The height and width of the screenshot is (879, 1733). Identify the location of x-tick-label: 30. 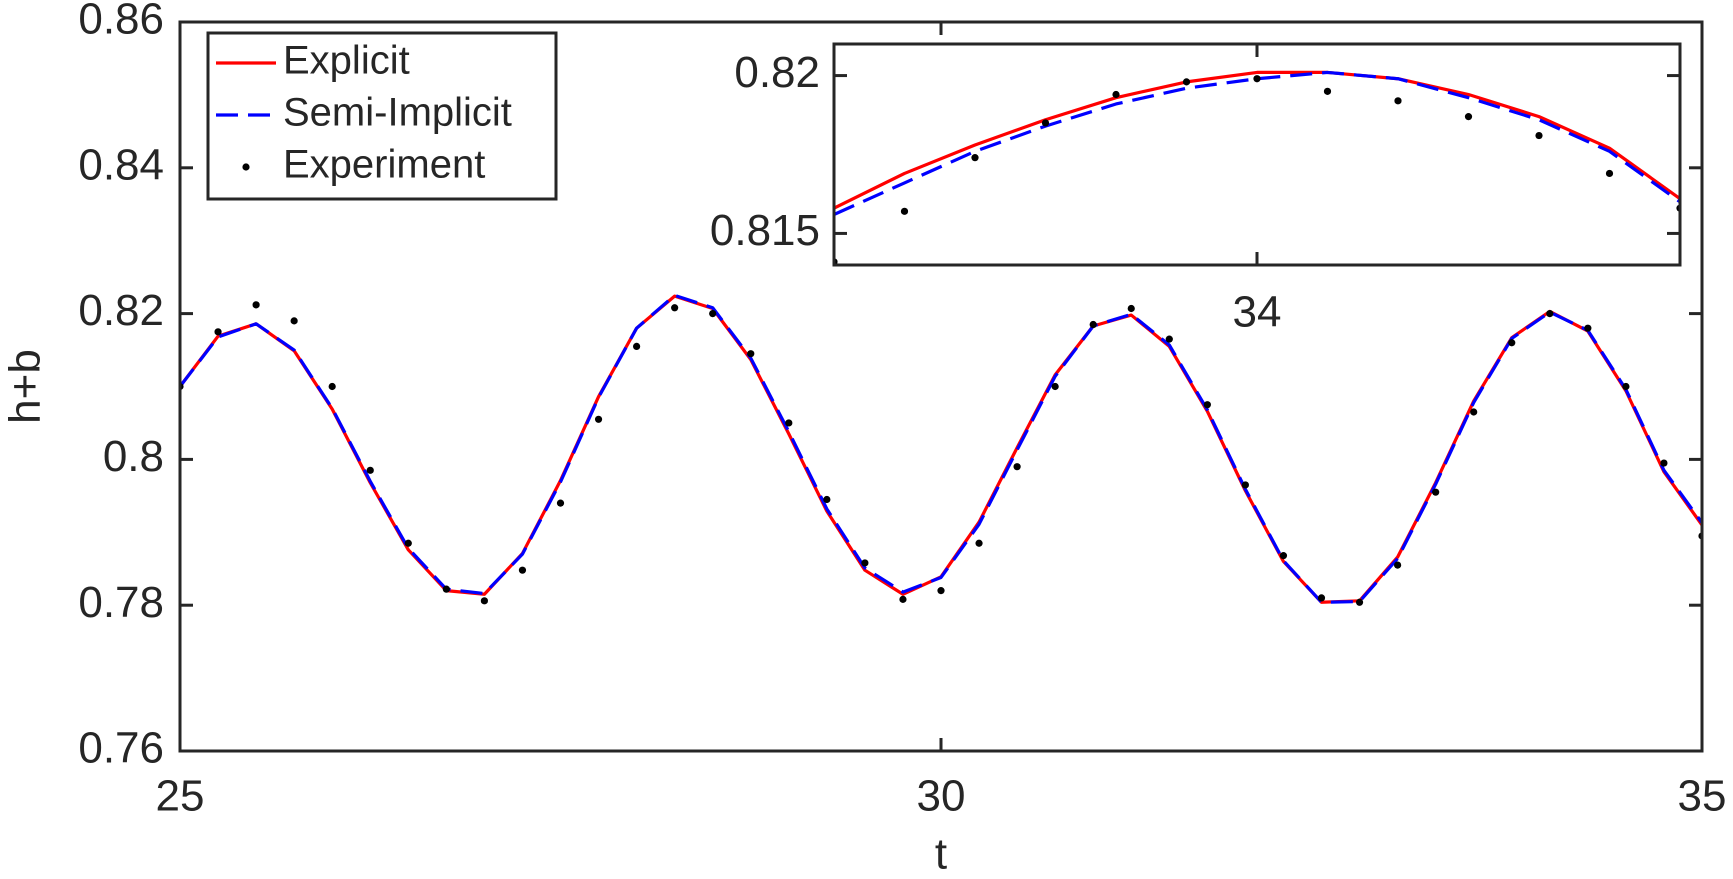
(941, 796).